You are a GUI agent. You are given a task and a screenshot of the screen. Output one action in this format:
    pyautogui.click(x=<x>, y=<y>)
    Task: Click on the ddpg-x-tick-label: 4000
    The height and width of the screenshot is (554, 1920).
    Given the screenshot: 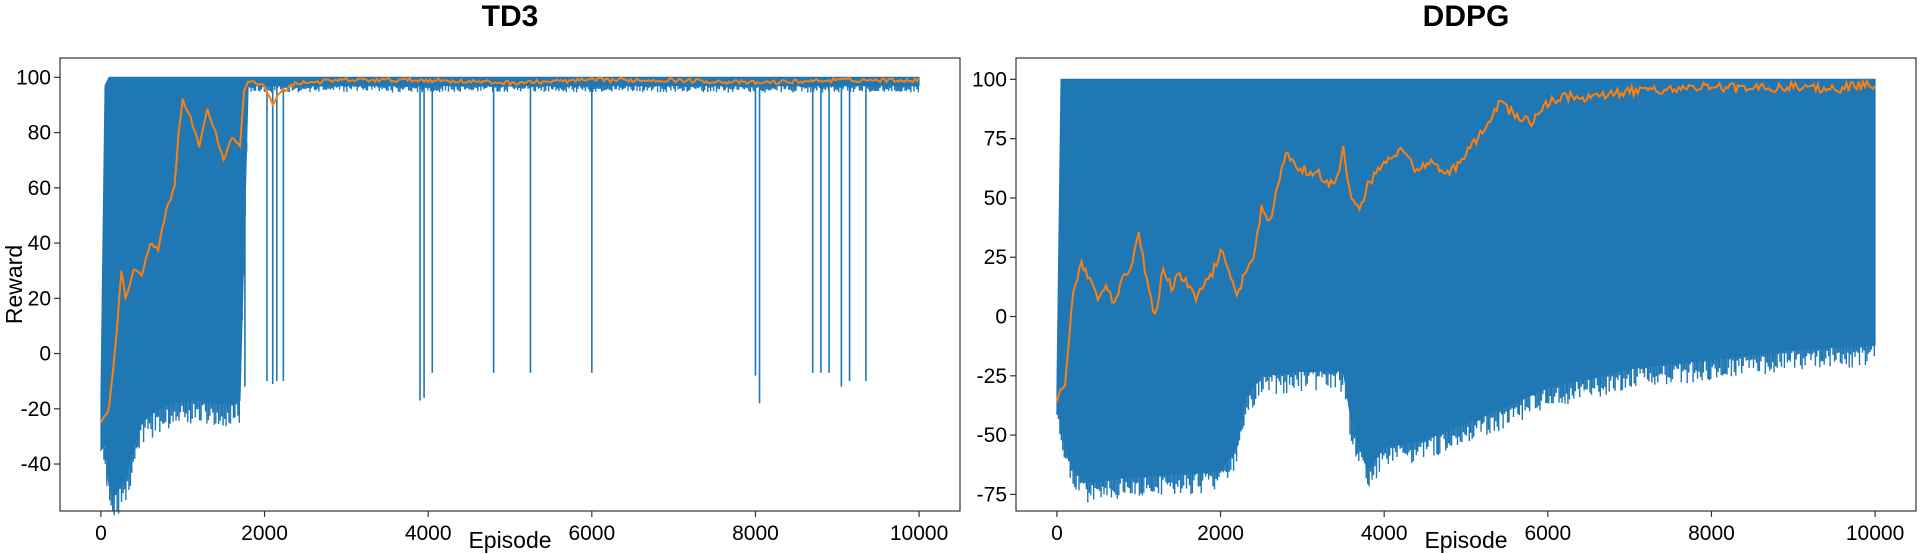 What is the action you would take?
    pyautogui.click(x=1384, y=533)
    